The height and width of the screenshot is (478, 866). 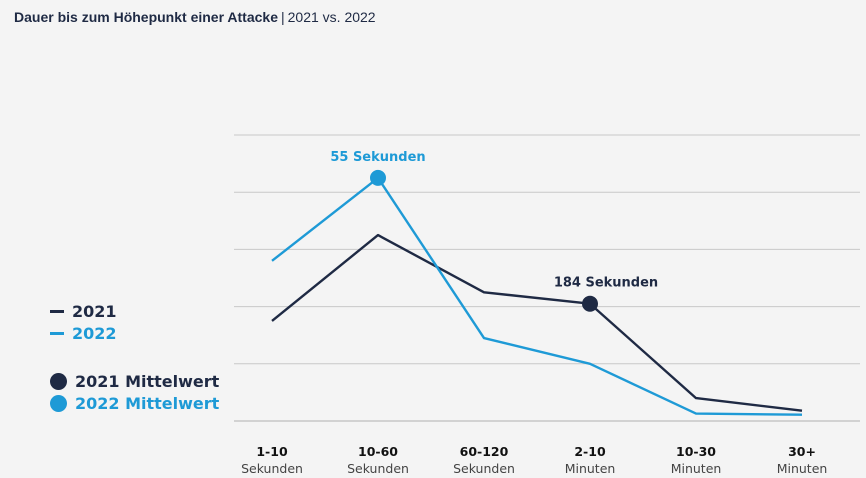 I want to click on annotations: 55 Sekunden 184 Sekunden, so click(x=494, y=220).